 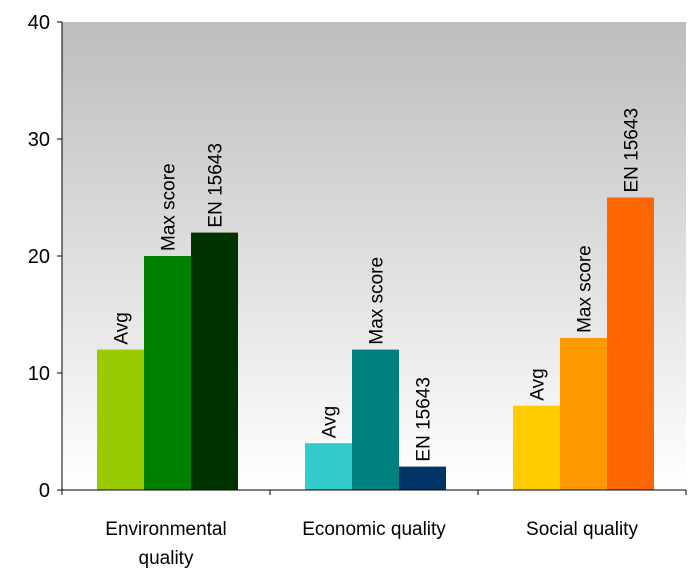 What do you see at coordinates (39, 23) in the screenshot?
I see `y-tick-label: 40` at bounding box center [39, 23].